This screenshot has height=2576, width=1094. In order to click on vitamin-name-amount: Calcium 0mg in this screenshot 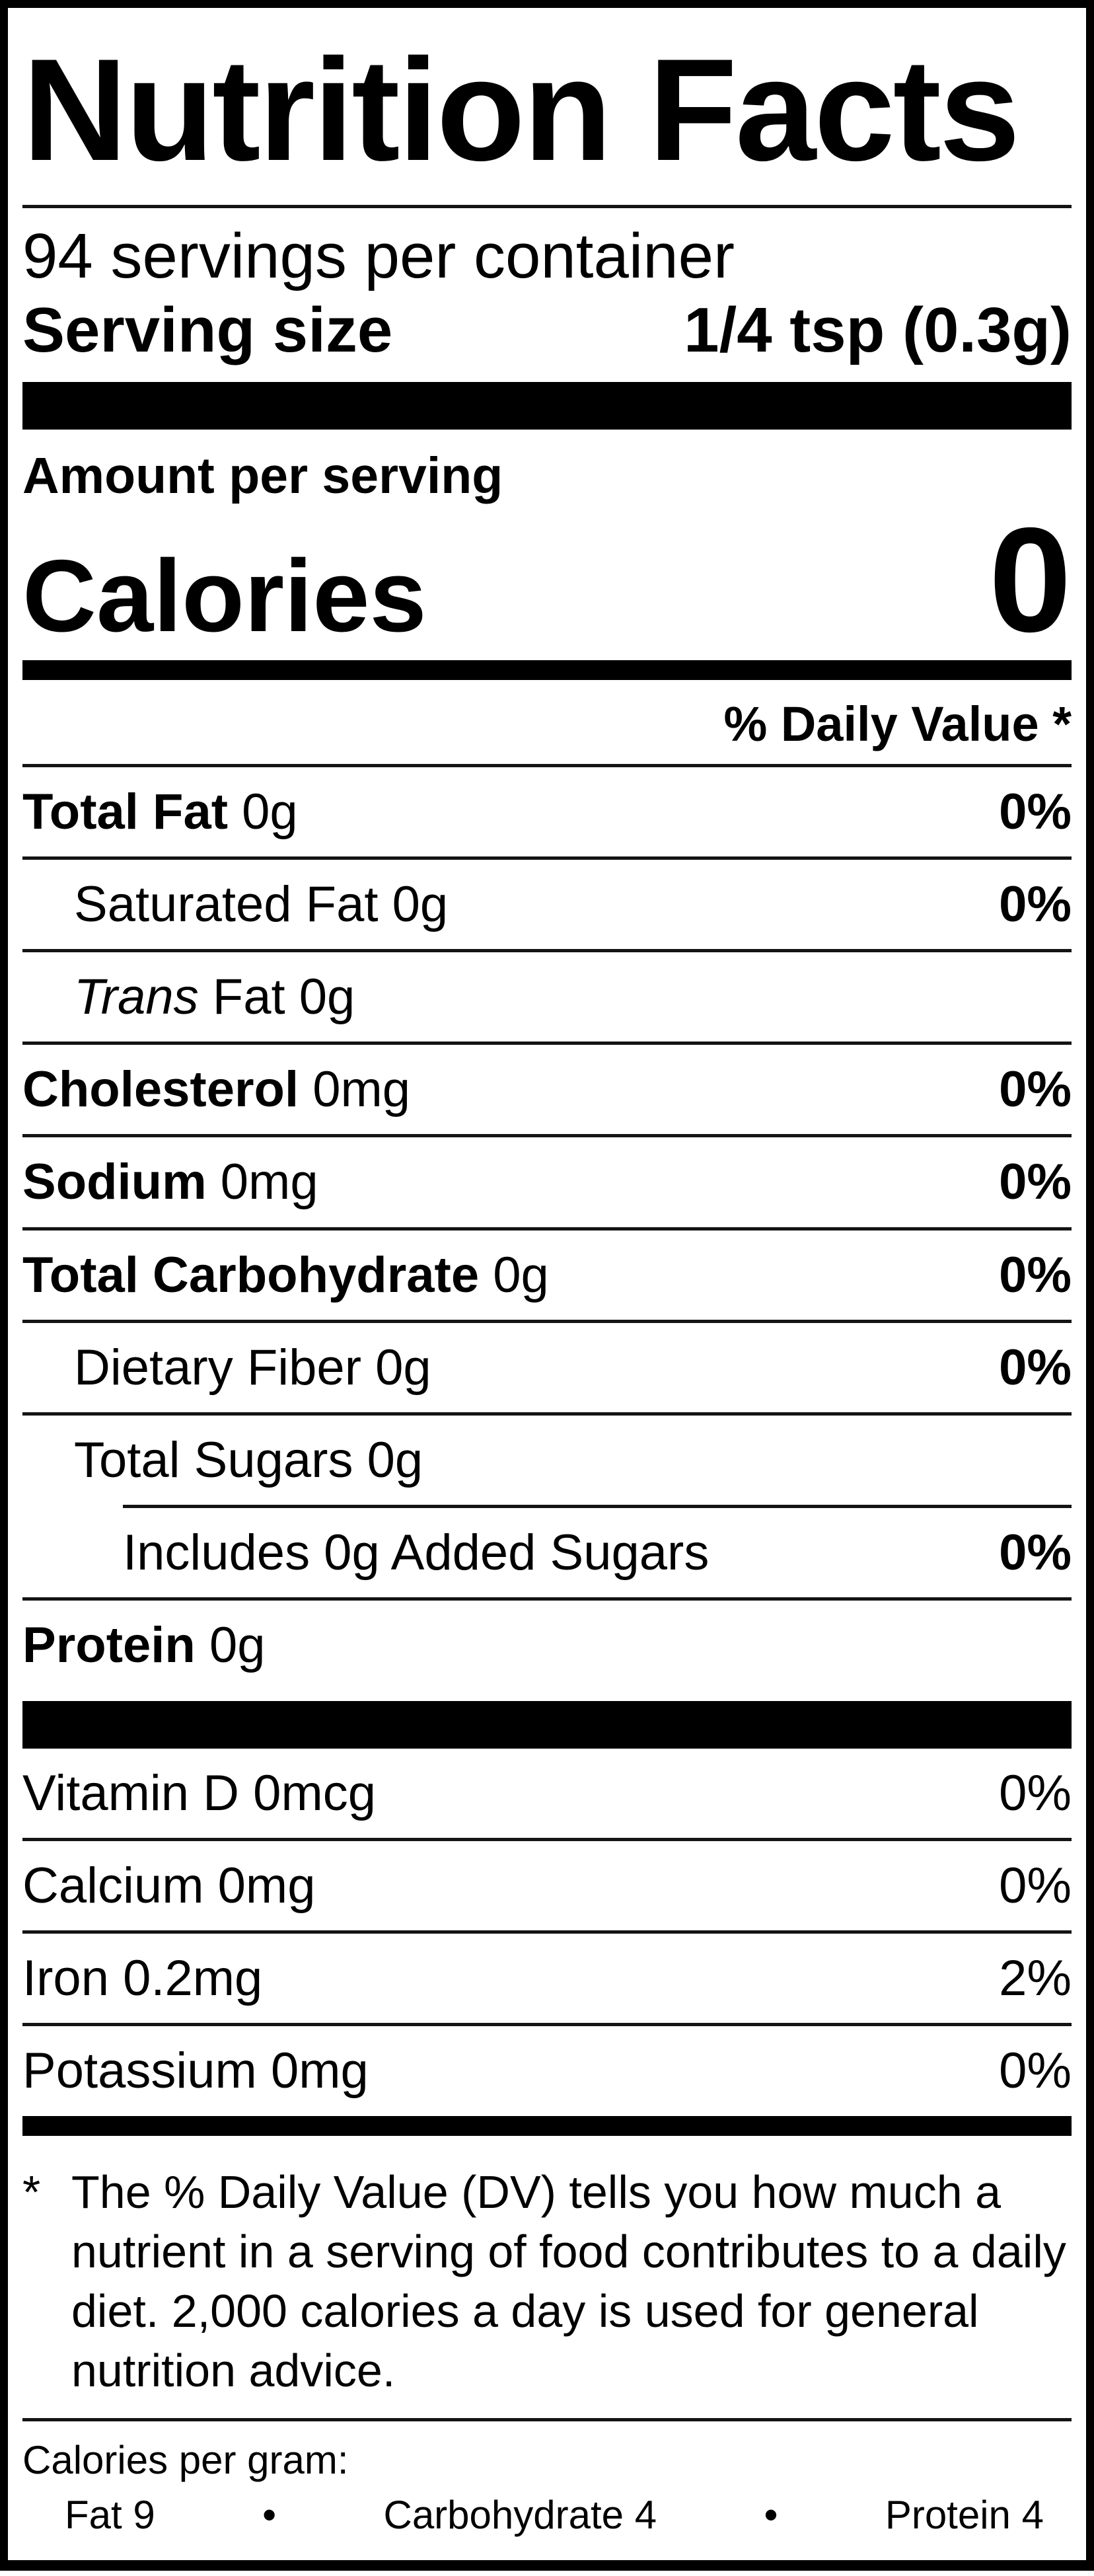, I will do `click(168, 1886)`.